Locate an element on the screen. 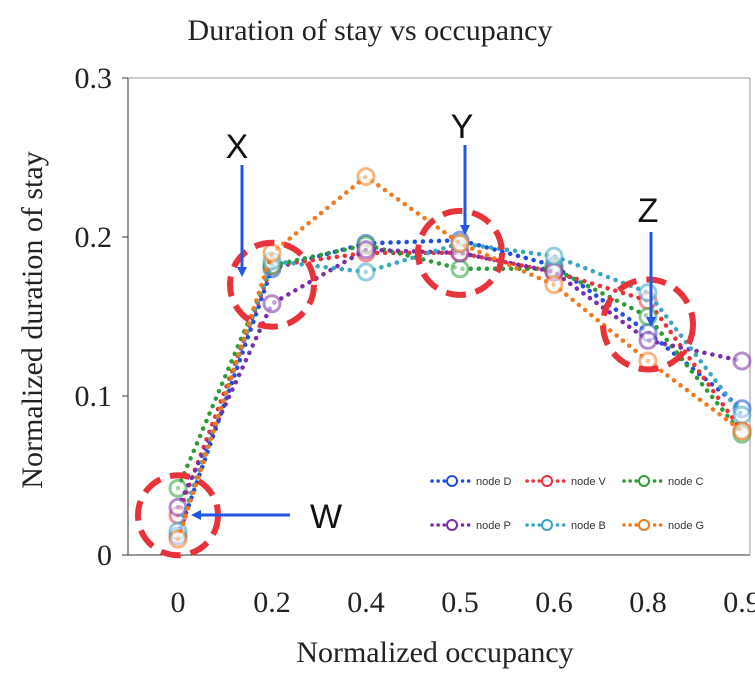  x-tick-label: 0.9 is located at coordinates (739, 602).